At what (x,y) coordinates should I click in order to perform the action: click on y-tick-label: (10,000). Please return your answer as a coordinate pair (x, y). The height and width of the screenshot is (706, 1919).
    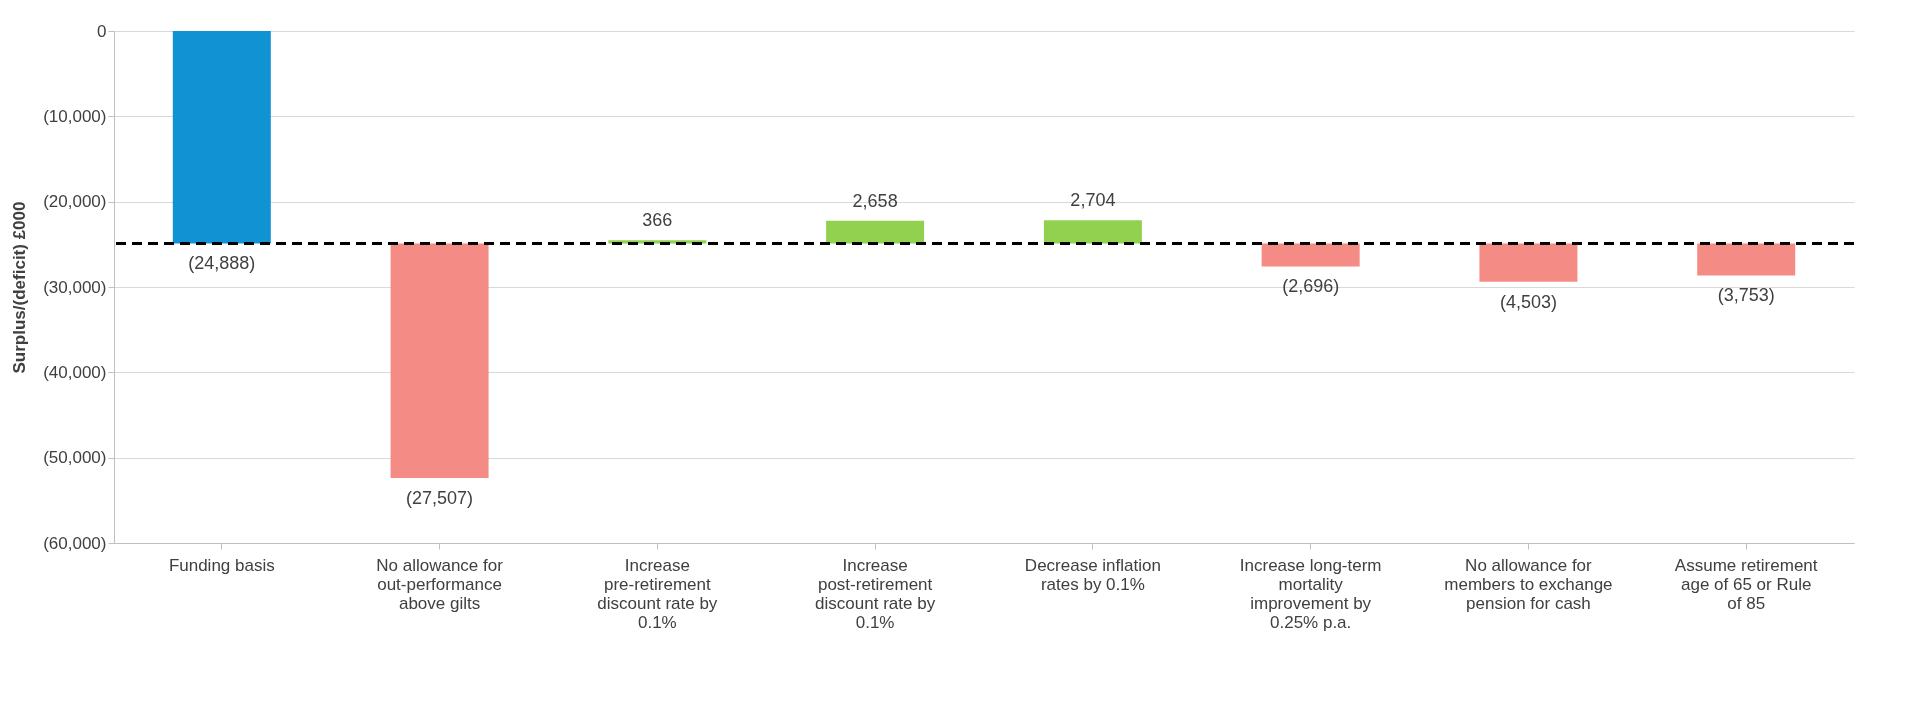
    Looking at the image, I should click on (75, 116).